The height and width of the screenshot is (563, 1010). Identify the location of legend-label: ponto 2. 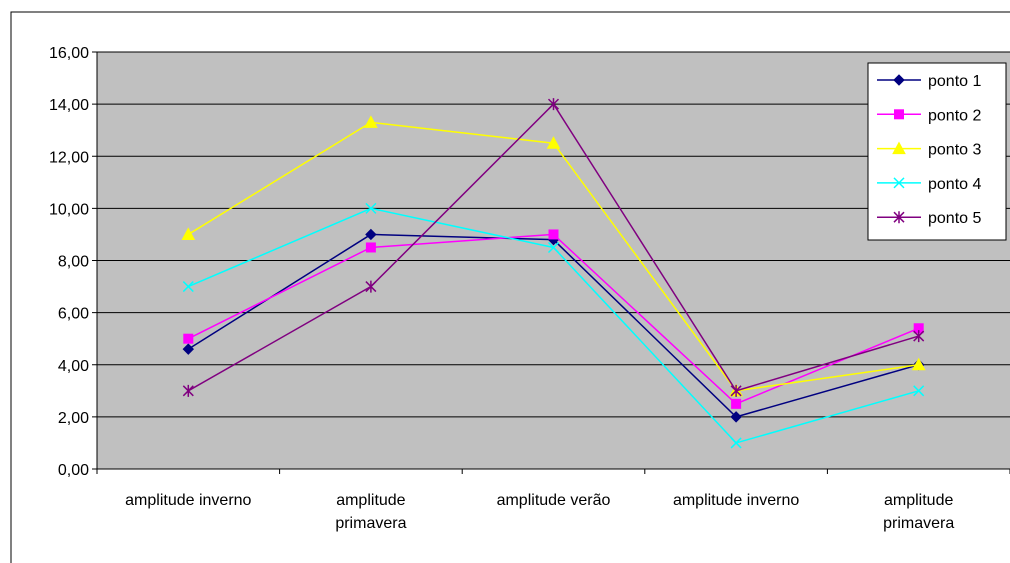
(954, 115).